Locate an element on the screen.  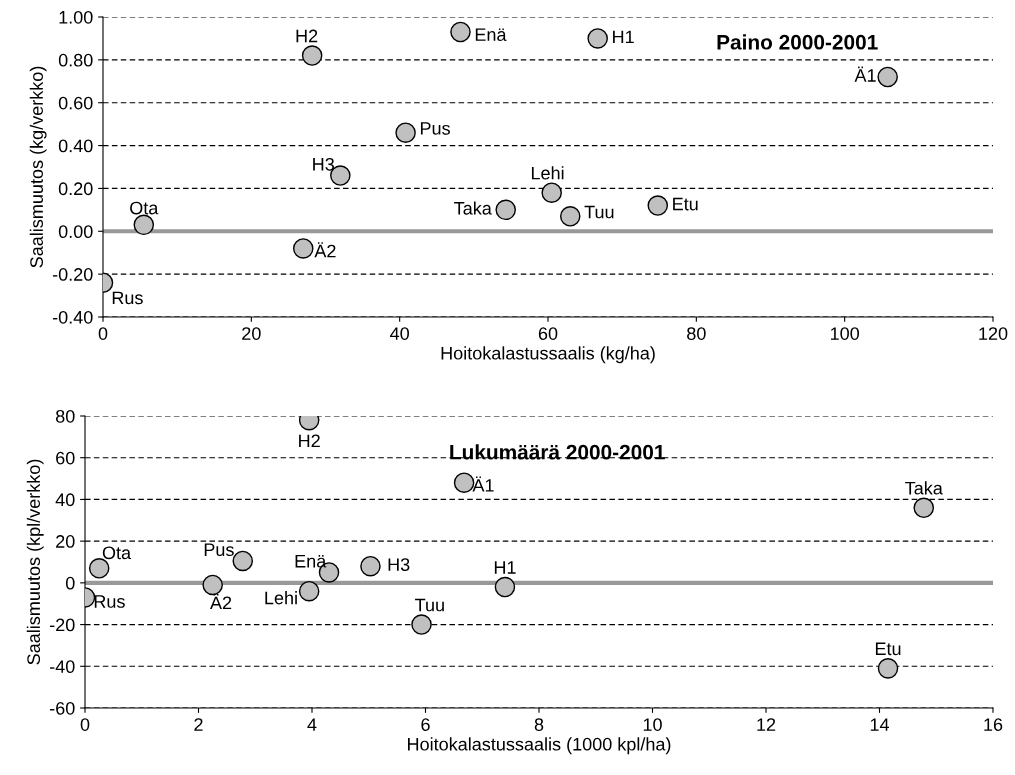
x-tick-label: 60 is located at coordinates (548, 333).